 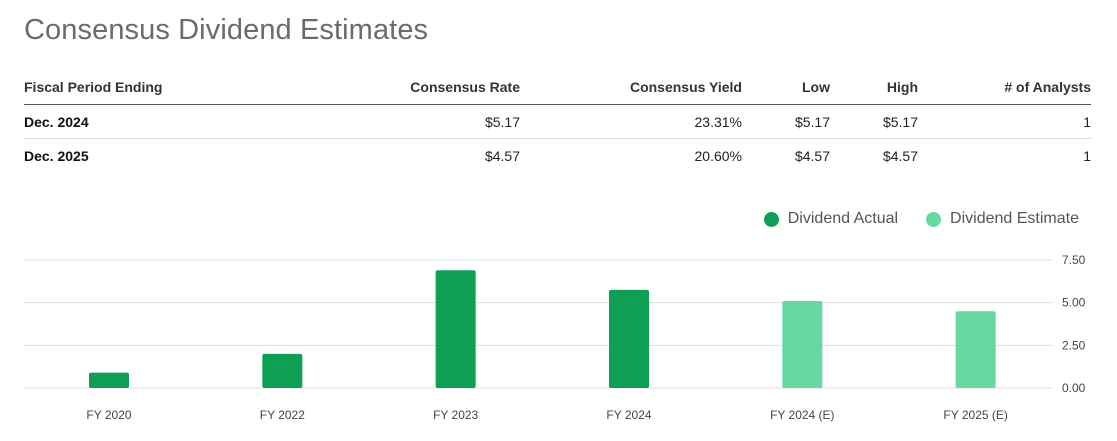 I want to click on bar-fy-2024-e, so click(x=802, y=344).